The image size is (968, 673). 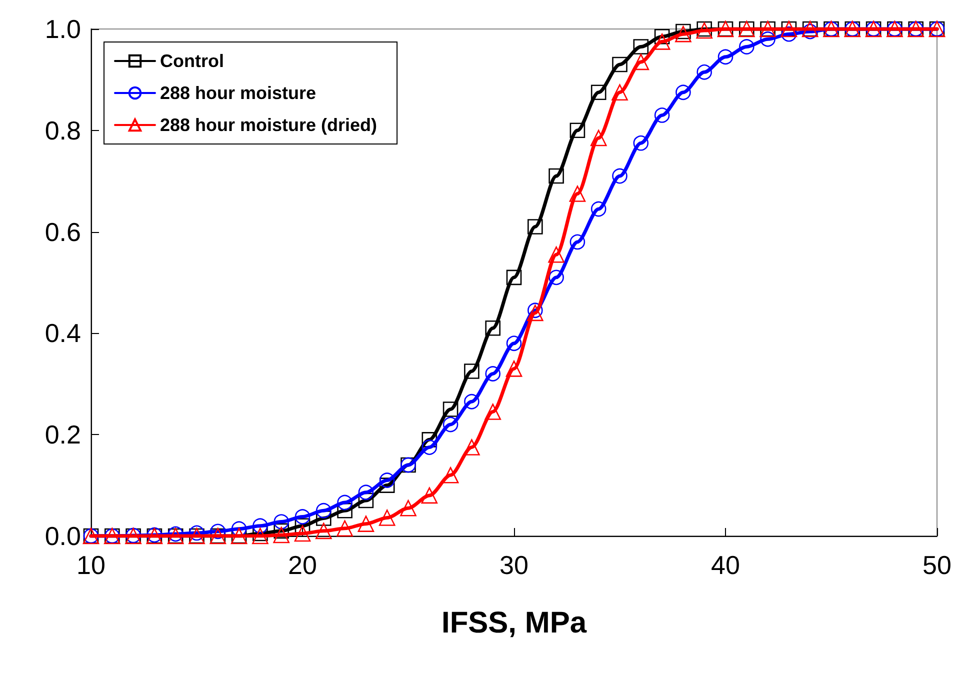 I want to click on legend-label: Control, so click(x=192, y=61).